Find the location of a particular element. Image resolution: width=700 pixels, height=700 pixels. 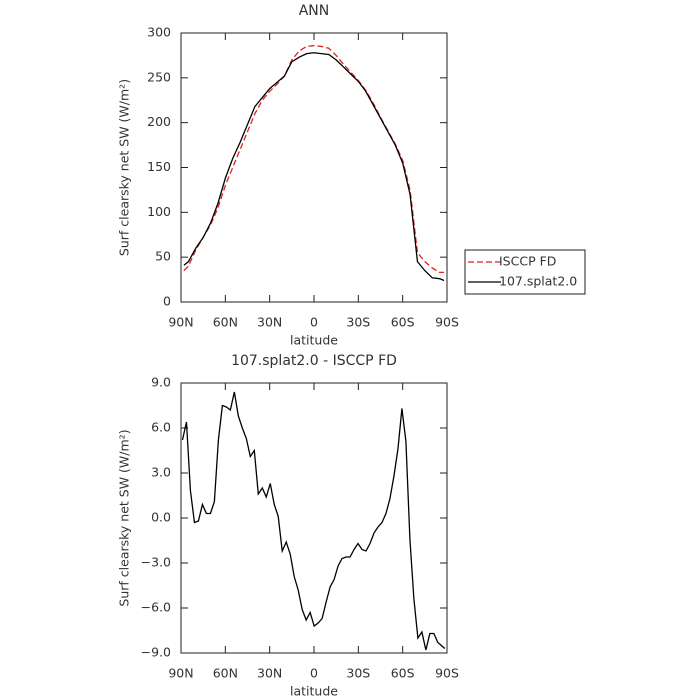

y-tick-label: 100 is located at coordinates (159, 211).